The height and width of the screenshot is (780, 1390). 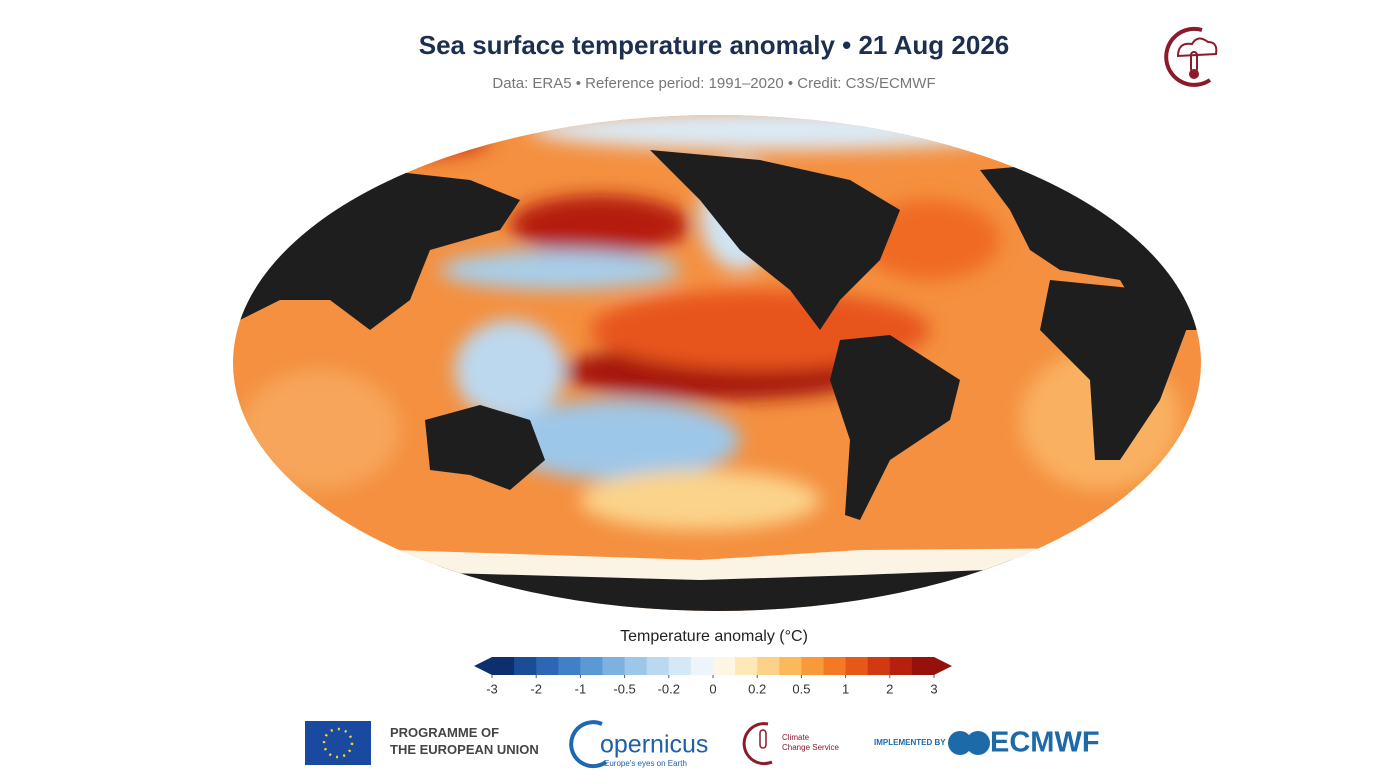 I want to click on colorbar-tick-label: -0.2, so click(x=669, y=688).